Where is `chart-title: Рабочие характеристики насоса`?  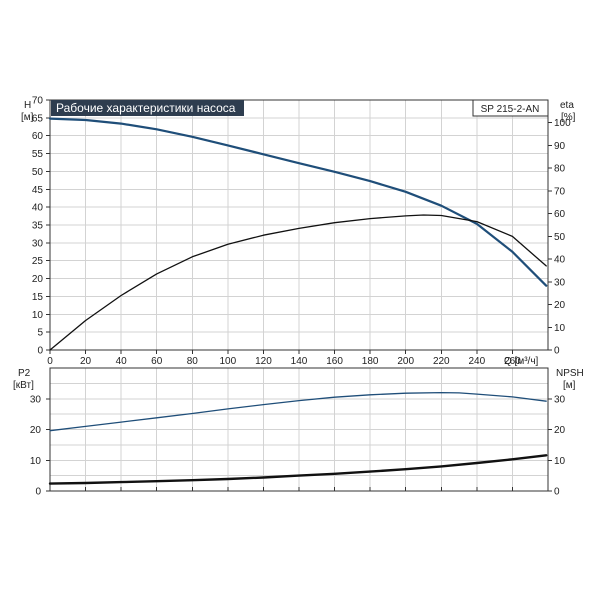 chart-title: Рабочие характеристики насоса is located at coordinates (146, 108).